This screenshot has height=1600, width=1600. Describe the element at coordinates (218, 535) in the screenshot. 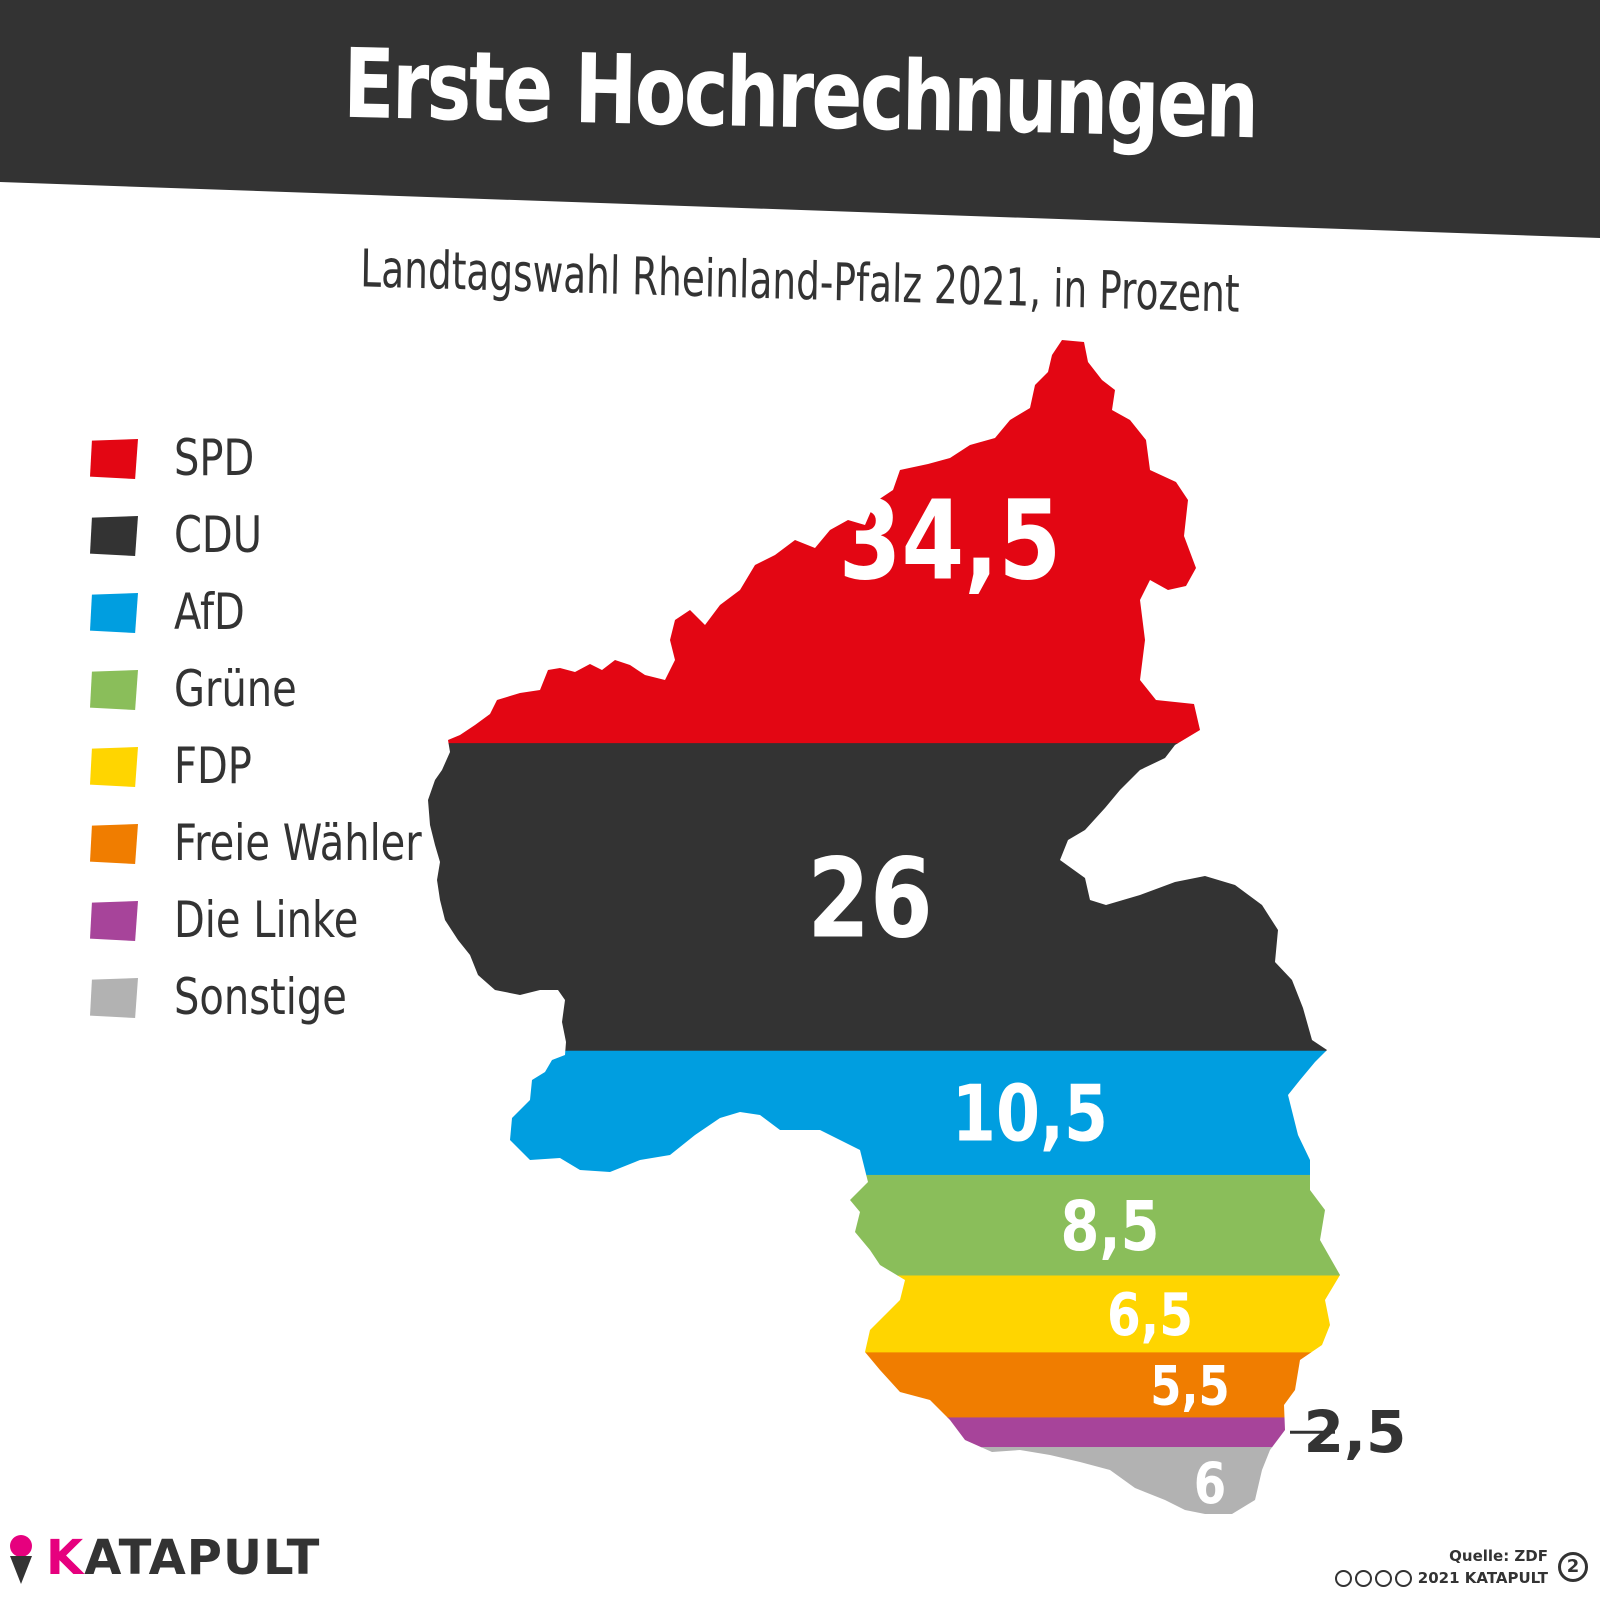

I see `legend-label-cdu: CDU` at that location.